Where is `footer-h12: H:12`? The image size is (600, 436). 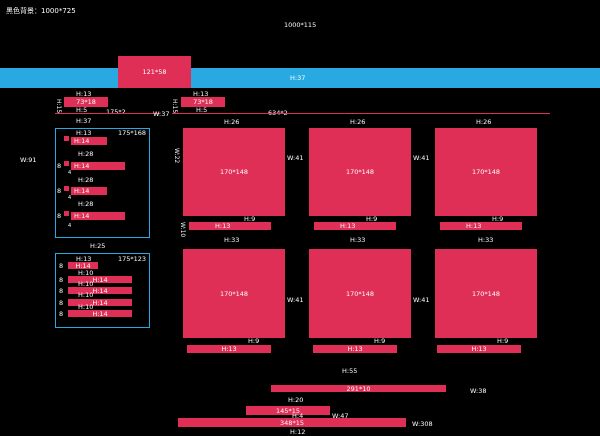
footer-h12: H:12 is located at coordinates (298, 432).